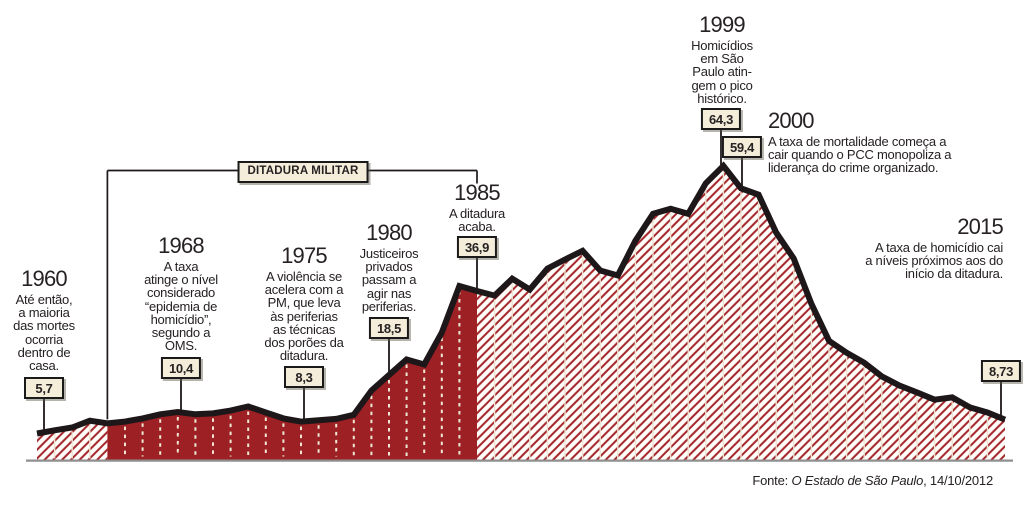 The height and width of the screenshot is (508, 1024). I want to click on annotation-line: privados, so click(389, 267).